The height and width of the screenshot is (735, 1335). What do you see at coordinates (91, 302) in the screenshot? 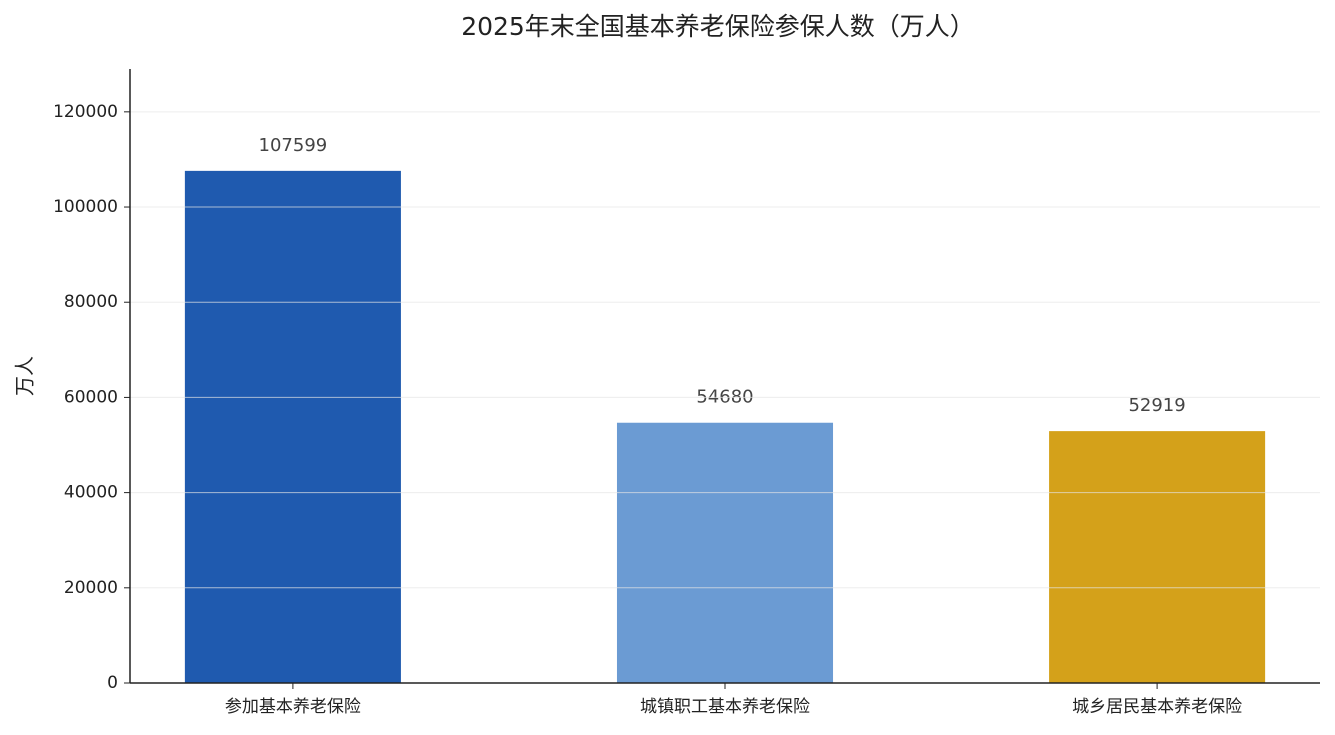
I see `y-tick-label: 80000` at bounding box center [91, 302].